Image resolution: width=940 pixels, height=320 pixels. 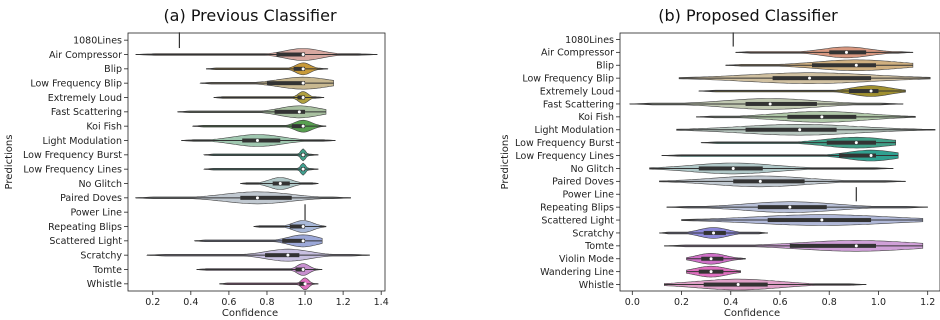 What do you see at coordinates (9, 162) in the screenshot?
I see `y-axis-label-a: Predictions` at bounding box center [9, 162].